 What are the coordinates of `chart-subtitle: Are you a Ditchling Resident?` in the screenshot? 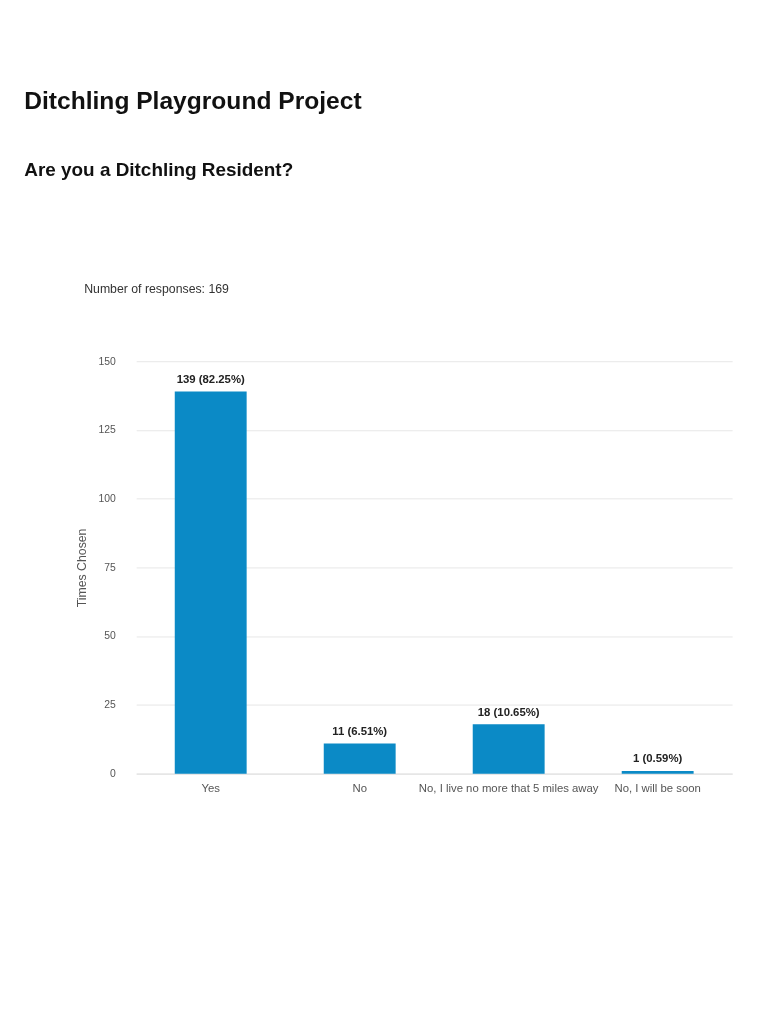 It's located at (159, 169).